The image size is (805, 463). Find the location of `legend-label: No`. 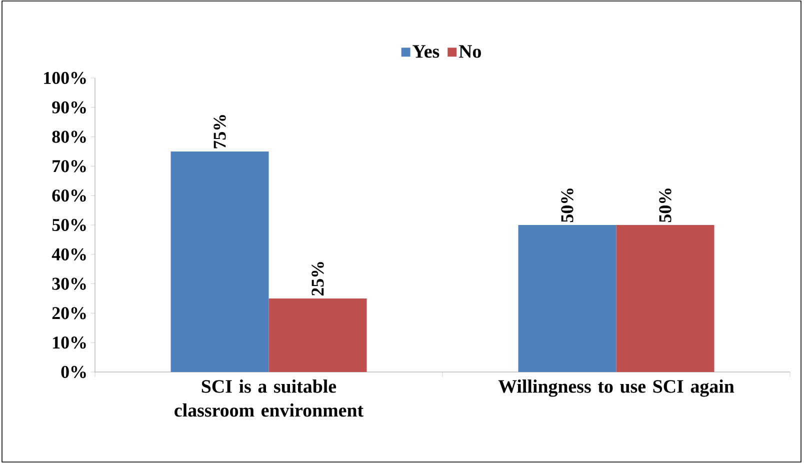

legend-label: No is located at coordinates (469, 51).